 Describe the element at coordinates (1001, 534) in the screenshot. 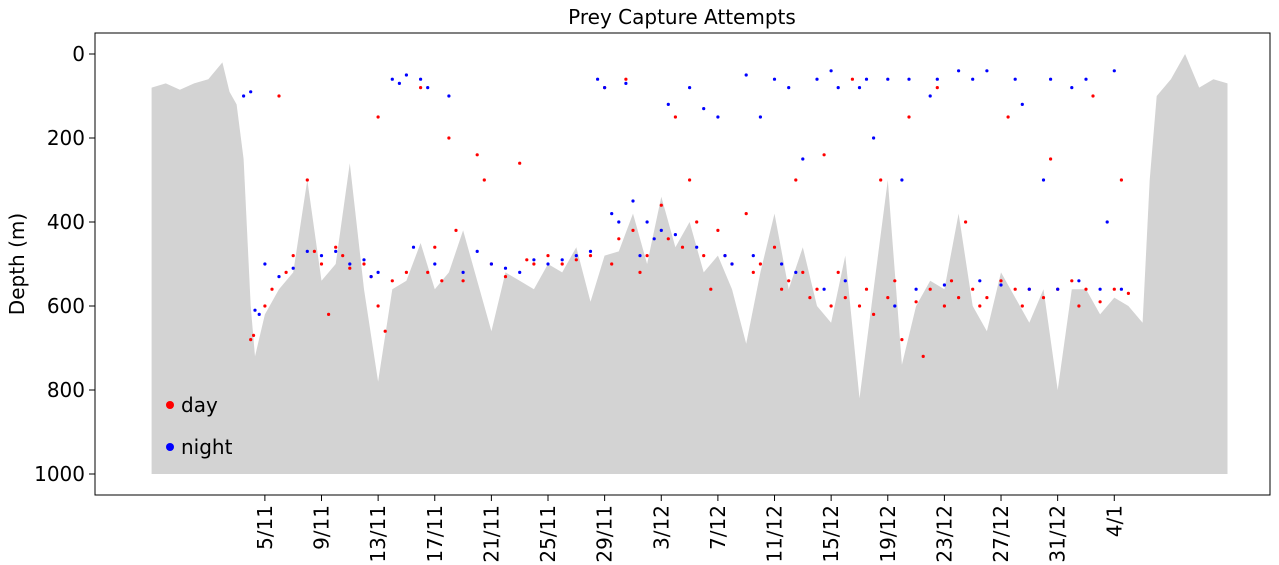

I see `x-tick-label: 27/12` at that location.